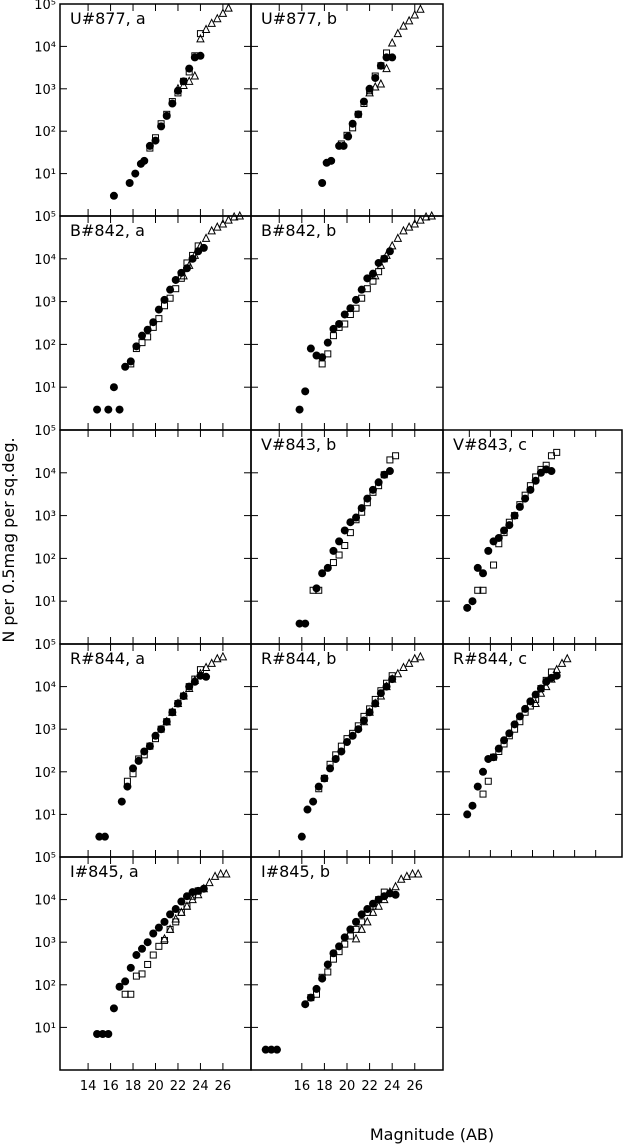 Image resolution: width=623 pixels, height=1147 pixels. I want to click on panel: U#877, b, so click(347, 110).